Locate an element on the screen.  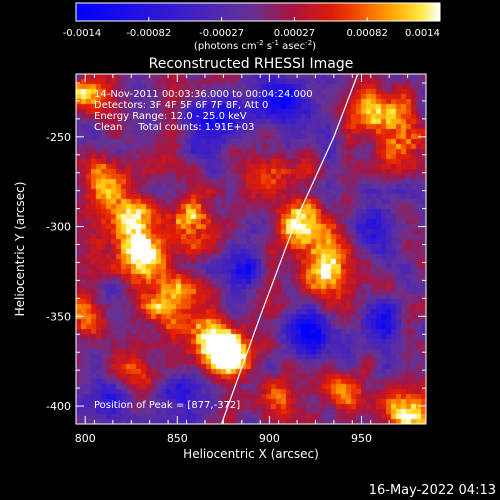
y-tick-label: -350 is located at coordinates (58, 316).